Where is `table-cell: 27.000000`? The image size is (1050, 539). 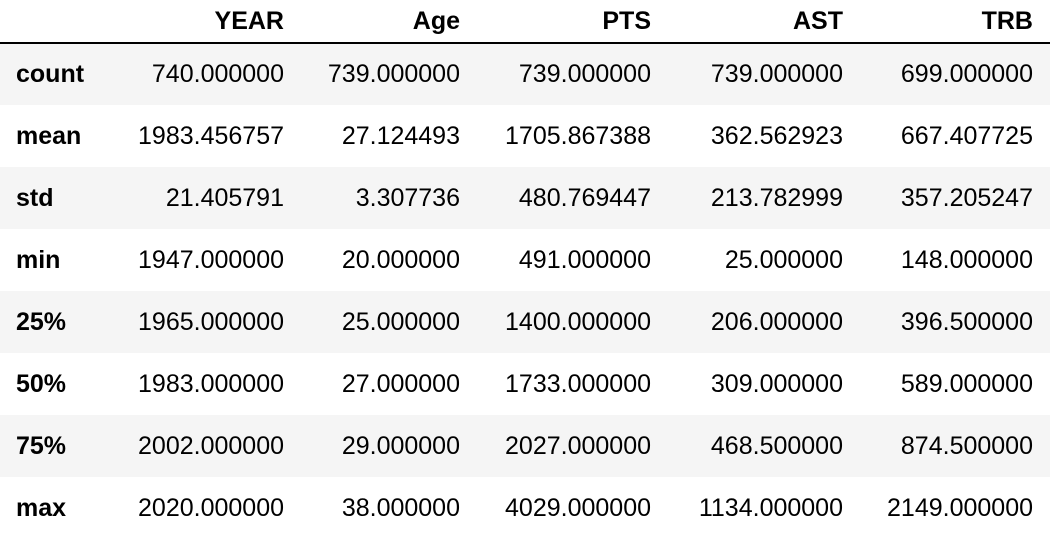 table-cell: 27.000000 is located at coordinates (400, 383).